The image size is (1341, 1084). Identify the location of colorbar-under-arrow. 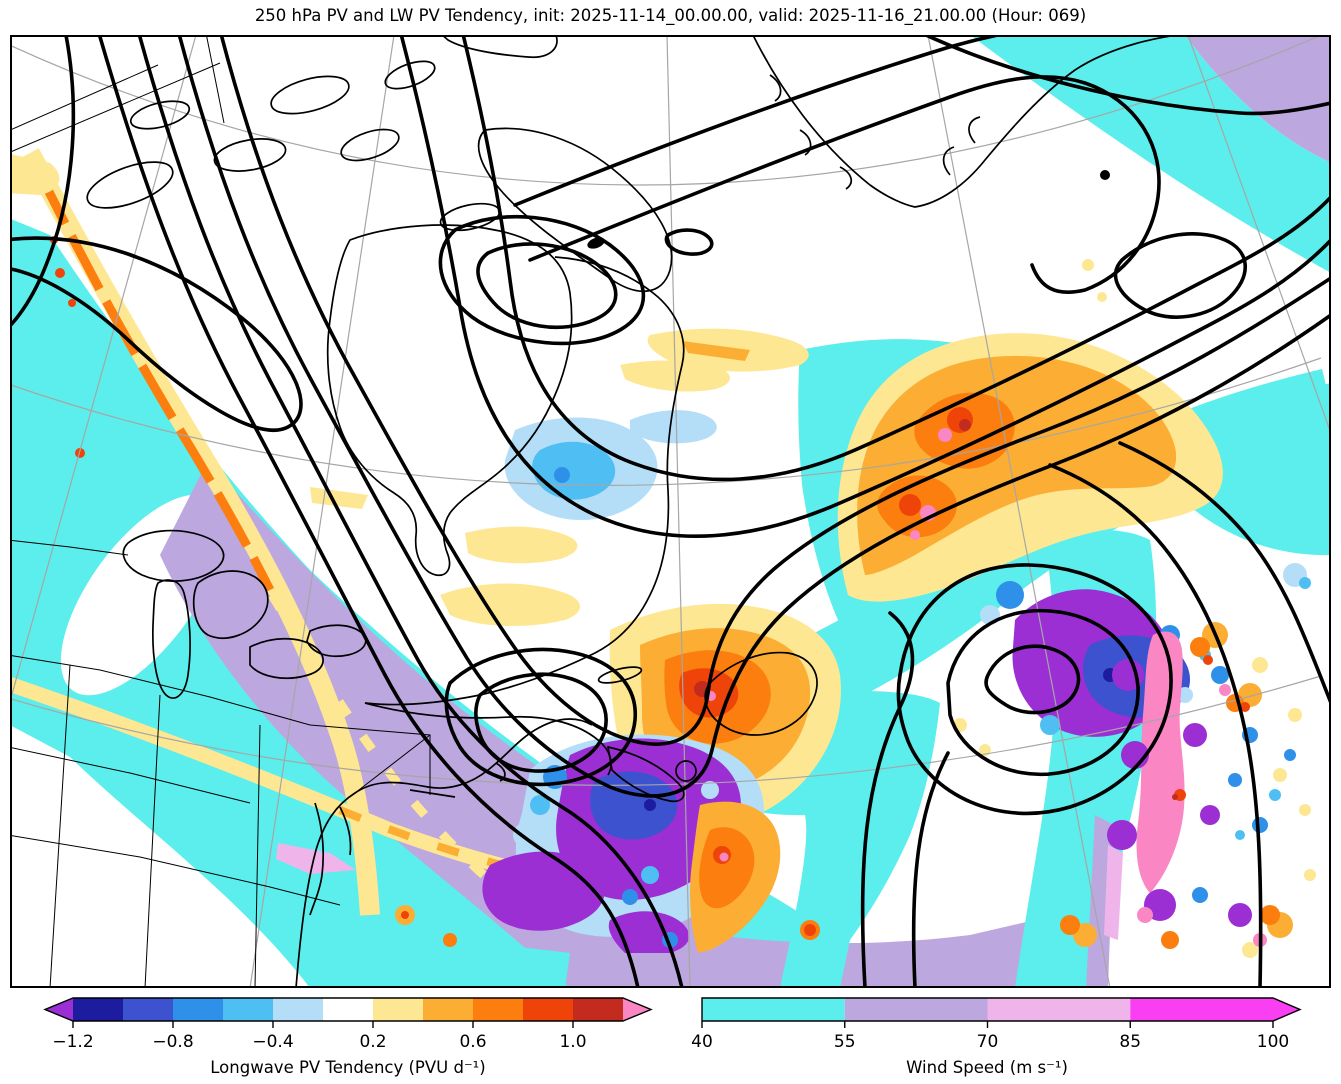
(59, 1009).